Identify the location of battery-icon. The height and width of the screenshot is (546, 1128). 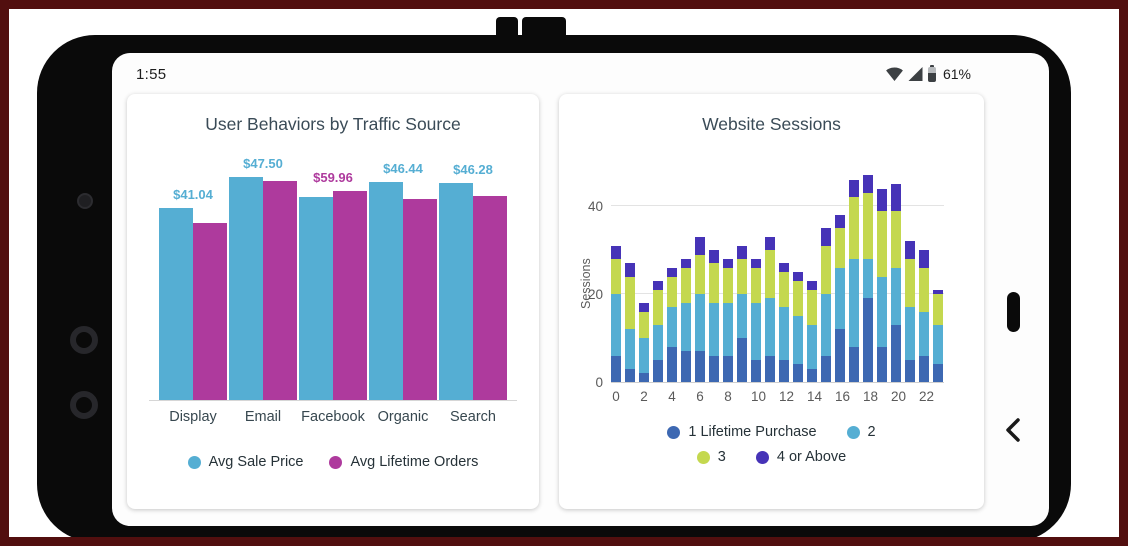
(931, 73).